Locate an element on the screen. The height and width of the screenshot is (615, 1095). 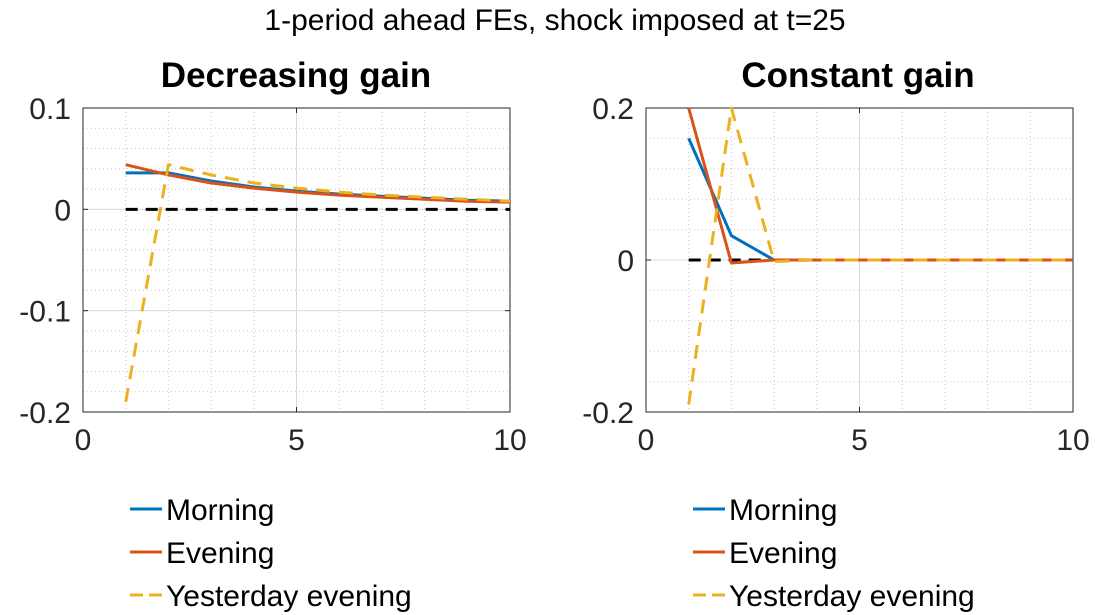
chart-title: Decreasing gain is located at coordinates (296, 75).